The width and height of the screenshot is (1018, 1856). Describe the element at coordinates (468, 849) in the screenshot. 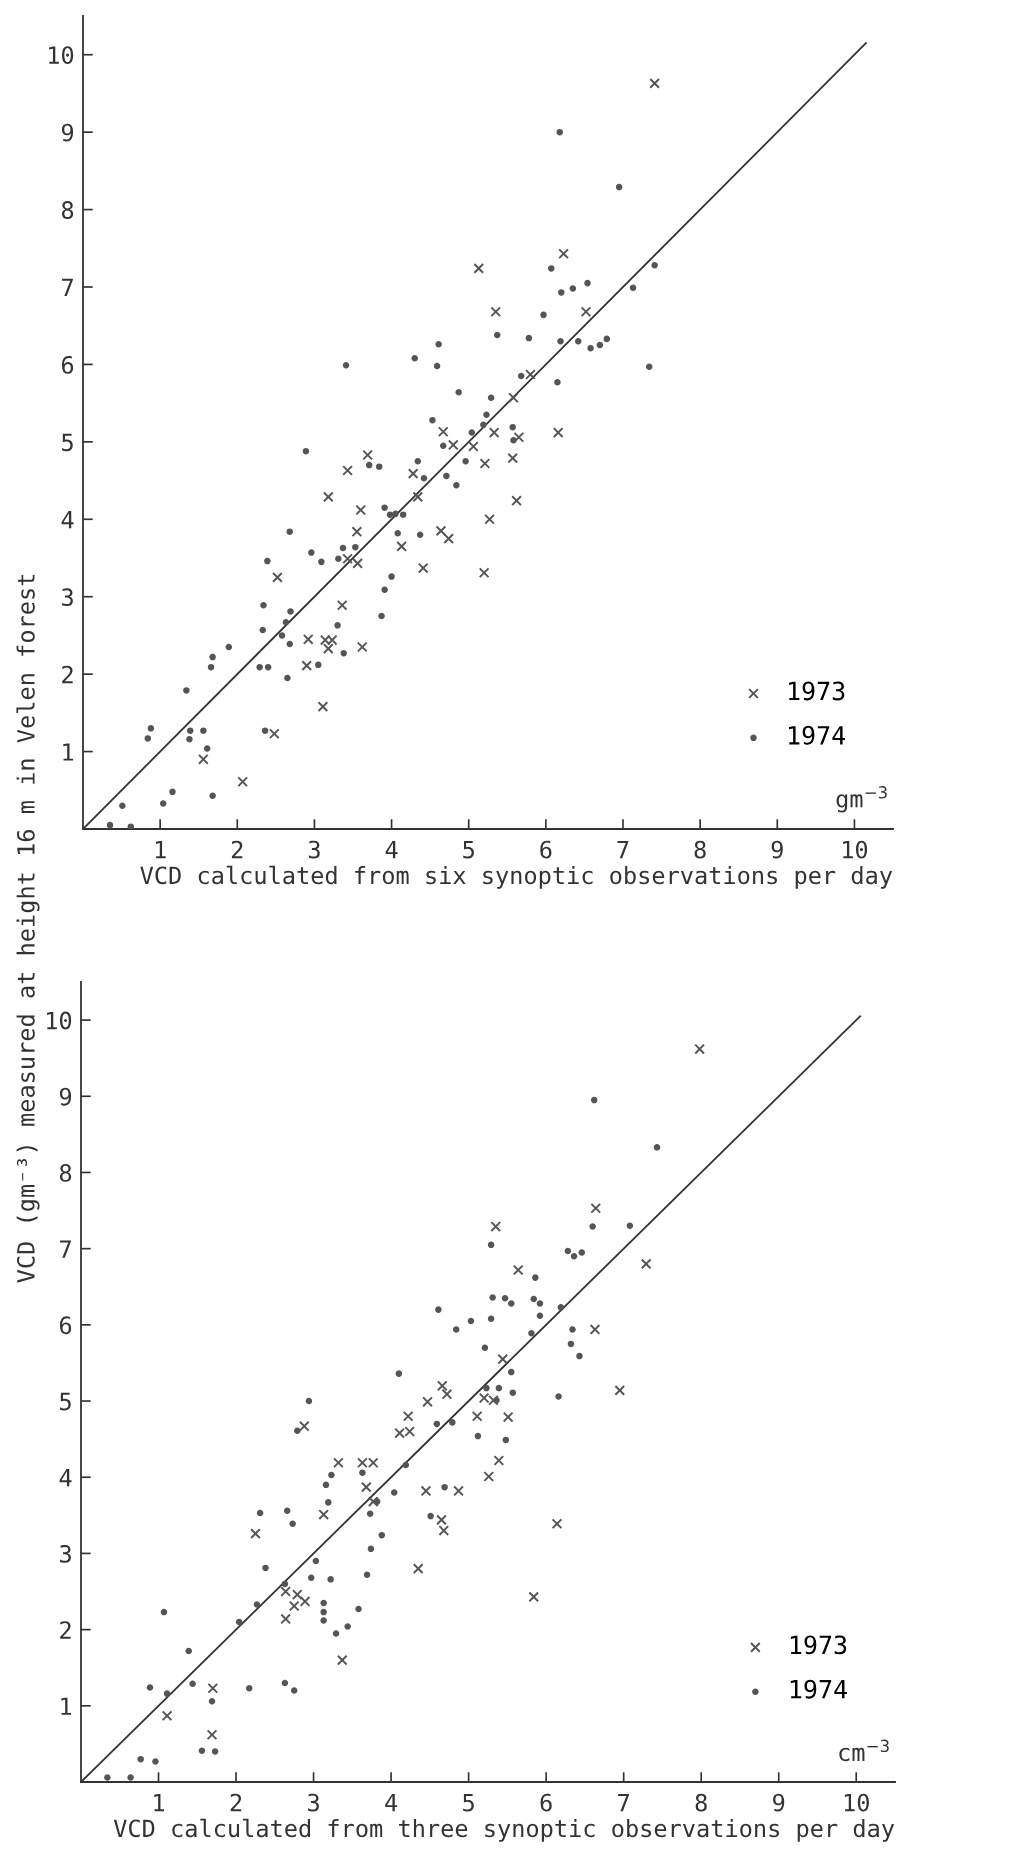

I see `x-tick-label: 5` at that location.